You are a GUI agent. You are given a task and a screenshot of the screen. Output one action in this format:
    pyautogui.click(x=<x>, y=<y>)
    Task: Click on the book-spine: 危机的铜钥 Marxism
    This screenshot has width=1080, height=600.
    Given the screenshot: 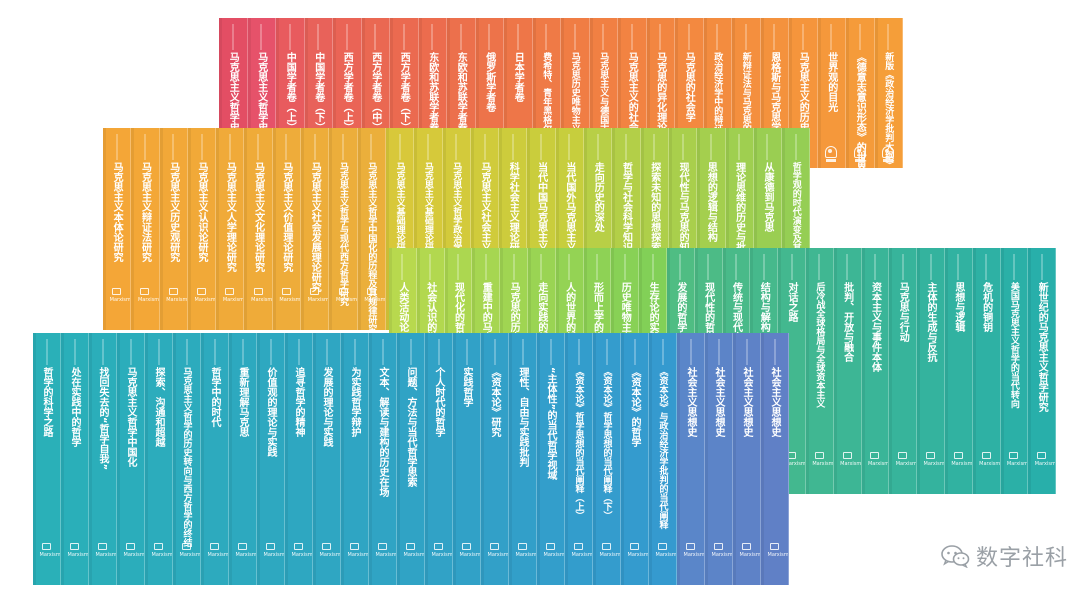 What is the action you would take?
    pyautogui.click(x=986, y=371)
    